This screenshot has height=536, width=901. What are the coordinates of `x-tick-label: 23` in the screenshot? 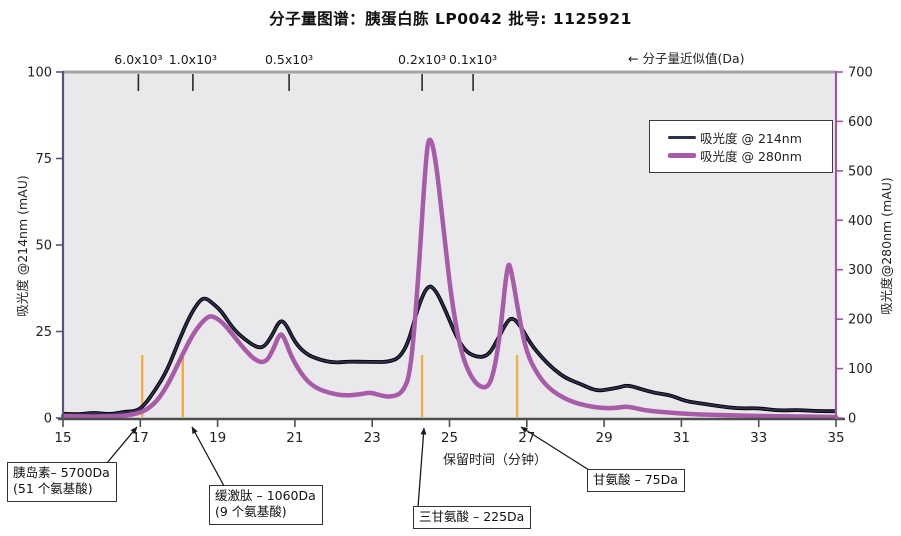 It's located at (372, 438).